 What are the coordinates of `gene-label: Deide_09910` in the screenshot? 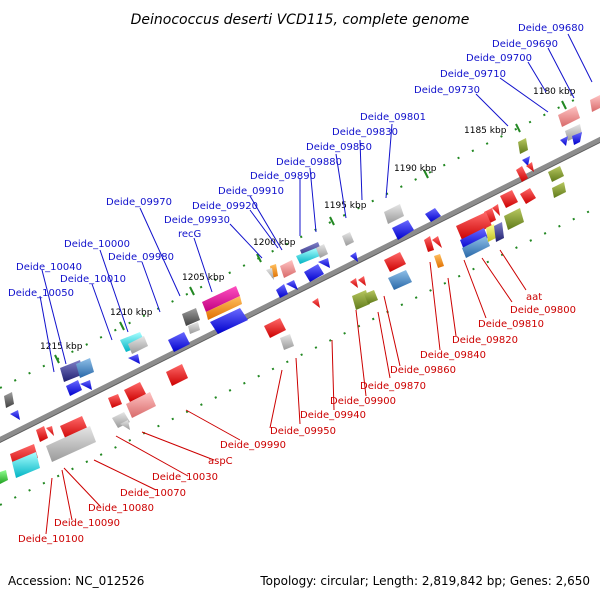 It's located at (251, 191).